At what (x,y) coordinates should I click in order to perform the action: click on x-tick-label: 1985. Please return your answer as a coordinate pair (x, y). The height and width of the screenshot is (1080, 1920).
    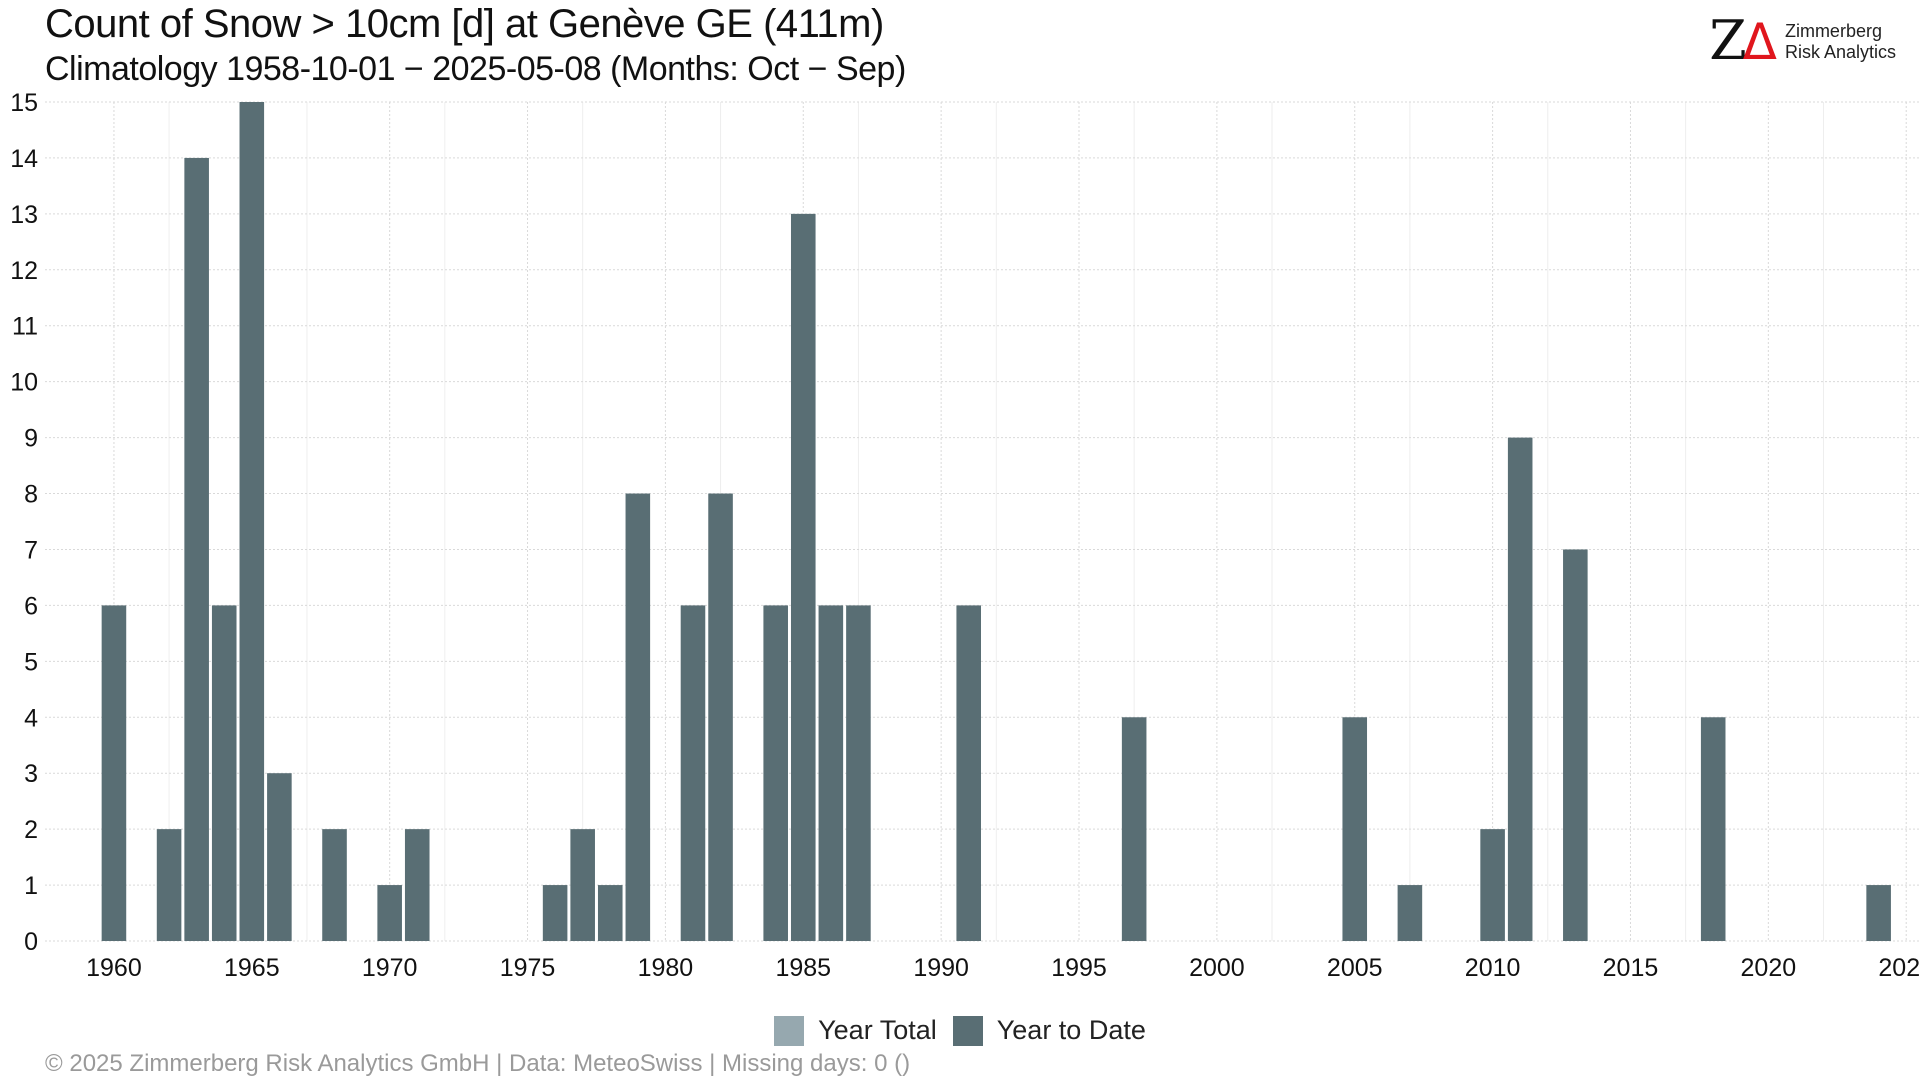
    Looking at the image, I should click on (803, 968).